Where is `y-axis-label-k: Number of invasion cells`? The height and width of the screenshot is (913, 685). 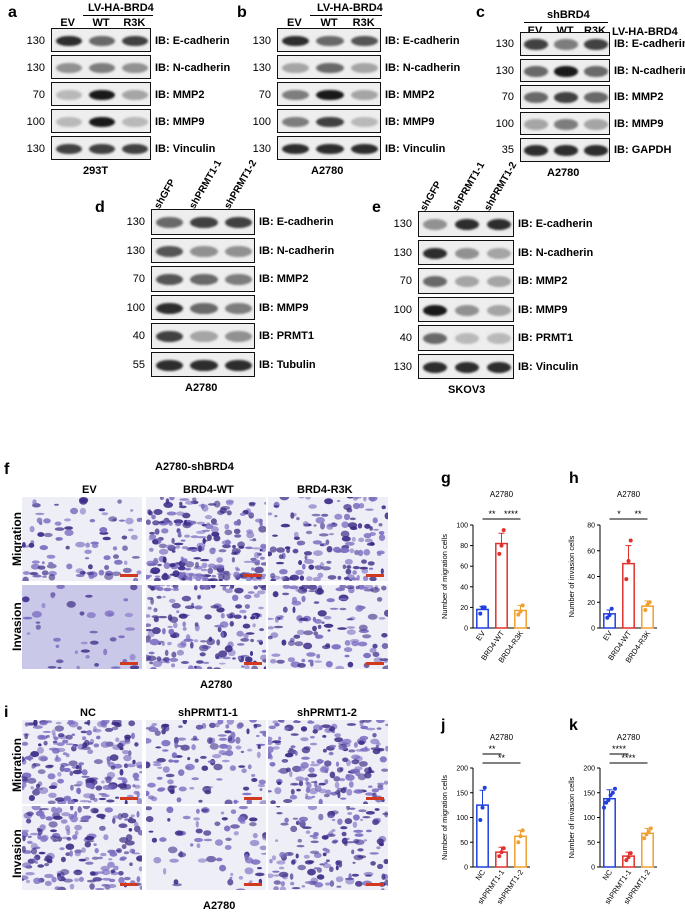
y-axis-label-k: Number of invasion cells is located at coordinates (571, 817).